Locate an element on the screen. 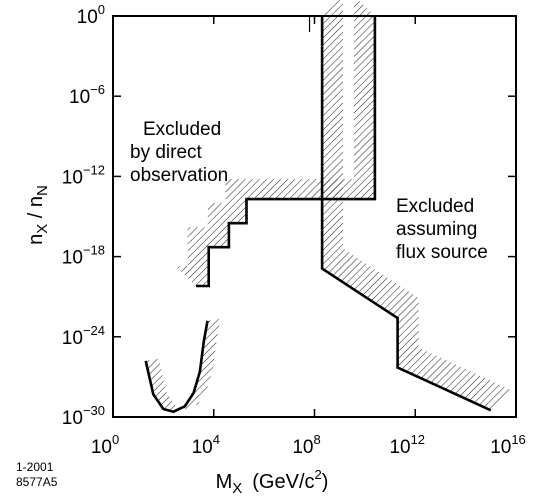 This screenshot has width=545, height=503. figure-id-line1: 1-2001 is located at coordinates (35, 467).